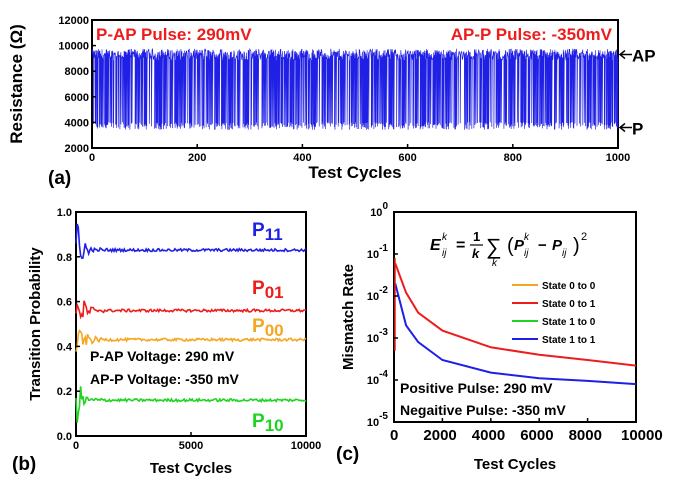  What do you see at coordinates (476, 253) in the screenshot?
I see `formula-frac-den: k` at bounding box center [476, 253].